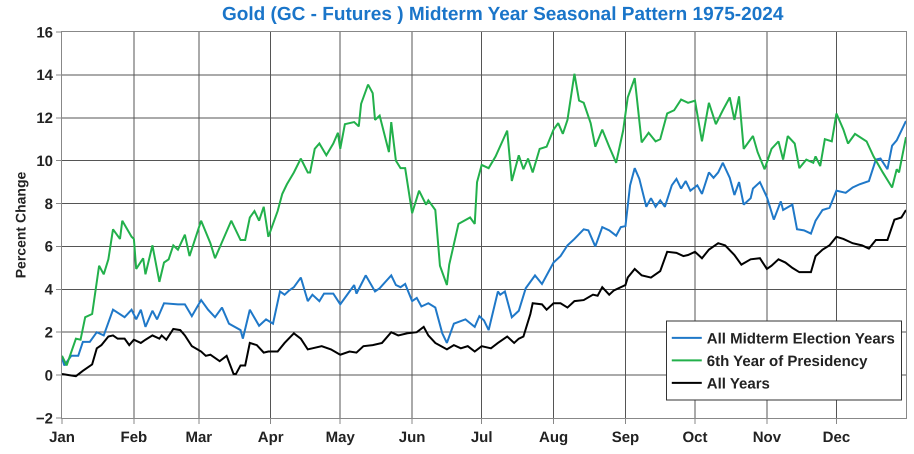 This screenshot has width=914, height=454. I want to click on y-tick-label: 4, so click(49, 290).